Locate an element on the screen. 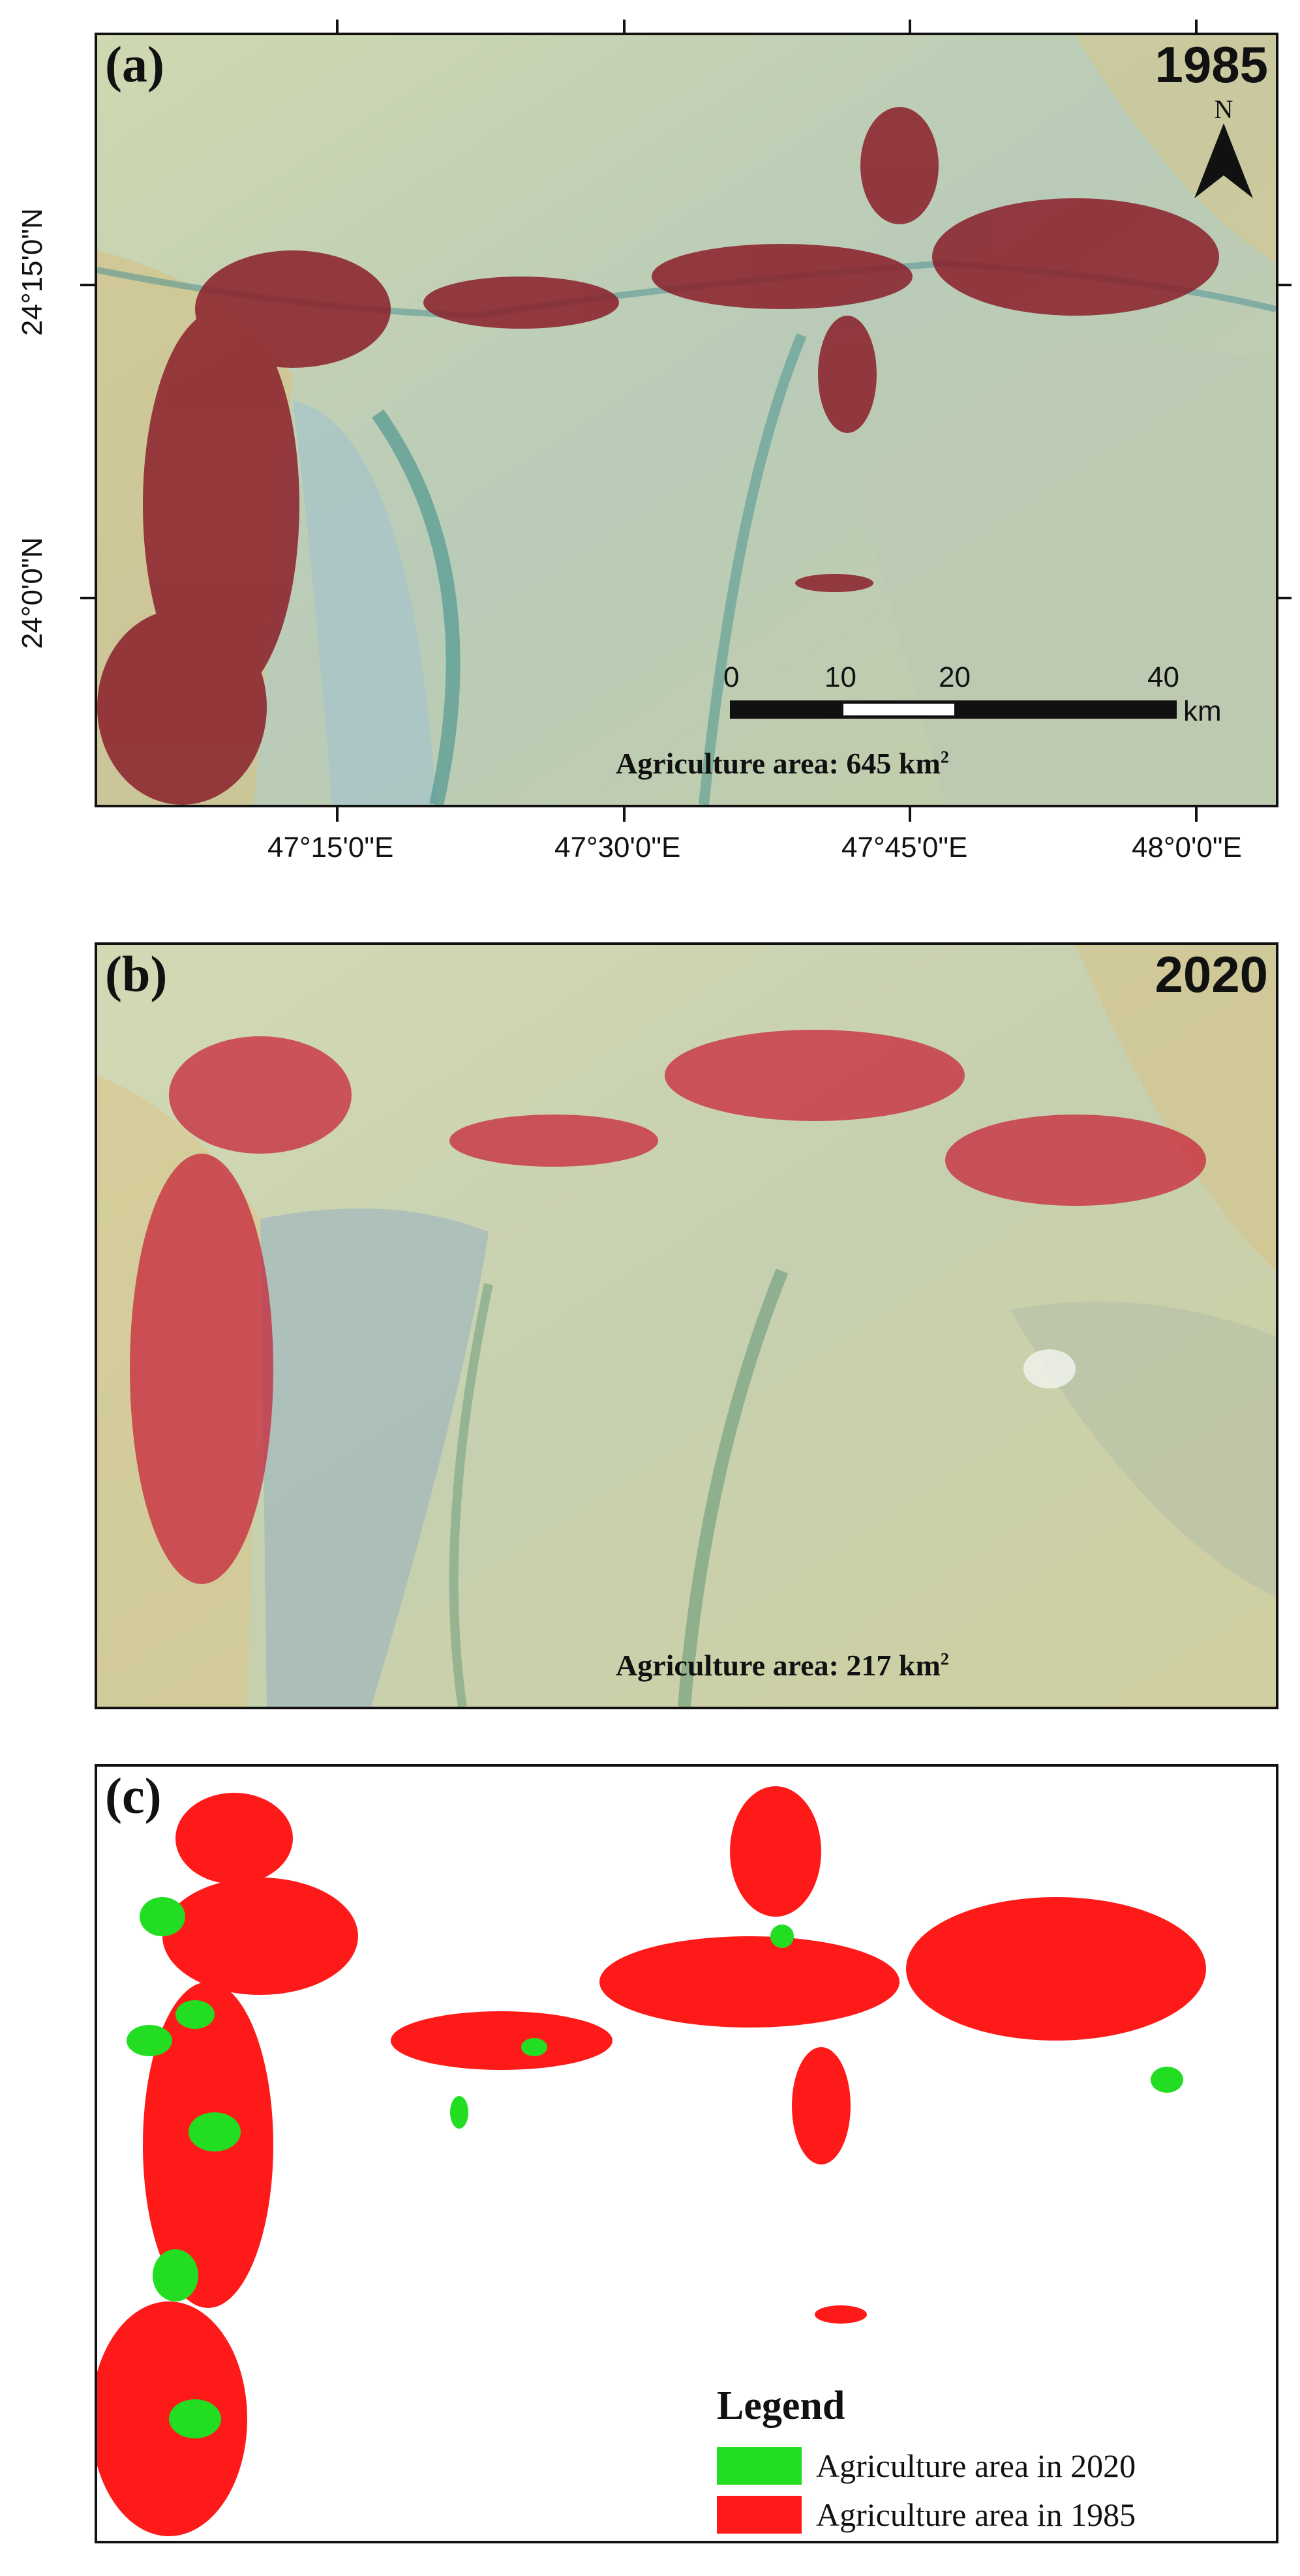  year-label-1985: 1985 is located at coordinates (1211, 64).